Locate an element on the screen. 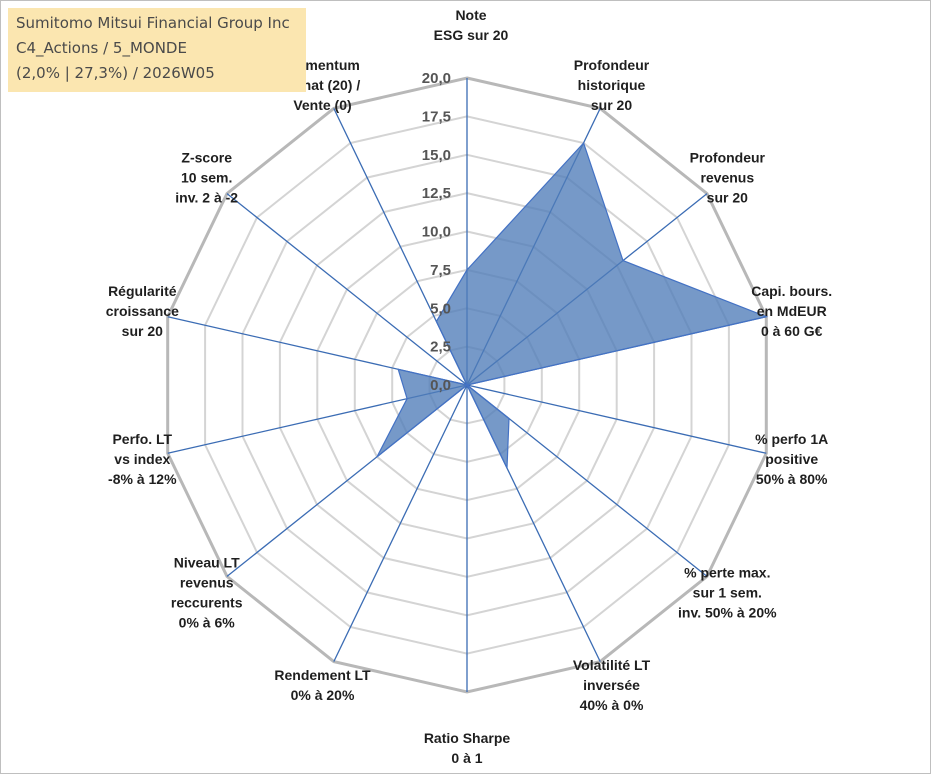  category-label-line: Z-score is located at coordinates (206, 157).